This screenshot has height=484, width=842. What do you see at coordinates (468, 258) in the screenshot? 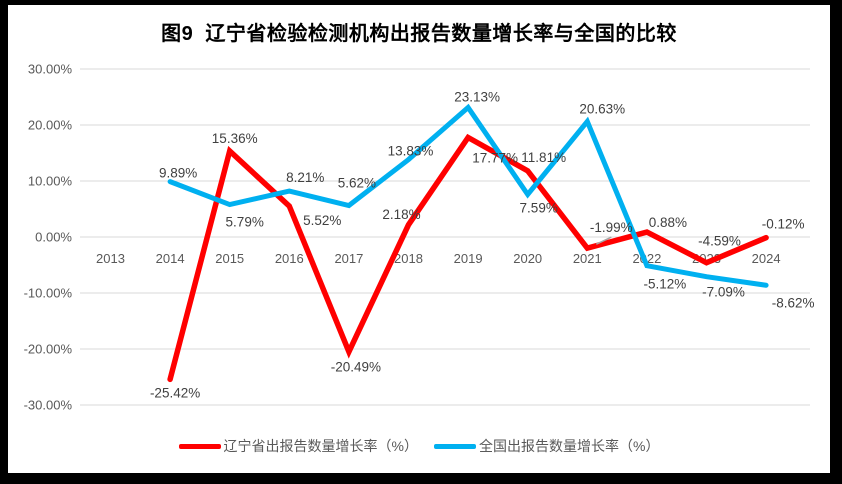
I see `svg-text: 2019` at bounding box center [468, 258].